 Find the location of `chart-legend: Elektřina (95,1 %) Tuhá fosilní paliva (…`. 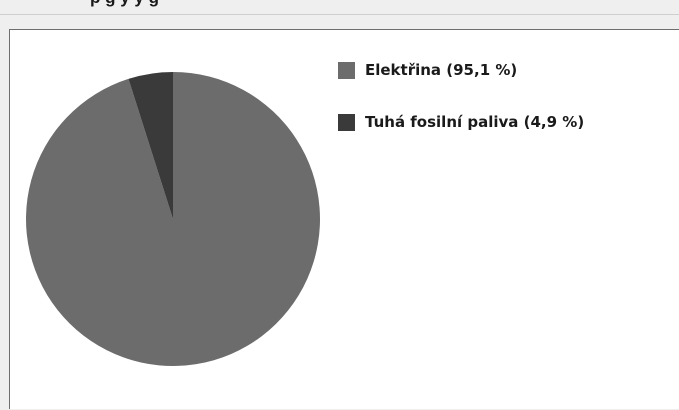

chart-legend: Elektřina (95,1 %) Tuhá fosilní paliva (… is located at coordinates (461, 109).